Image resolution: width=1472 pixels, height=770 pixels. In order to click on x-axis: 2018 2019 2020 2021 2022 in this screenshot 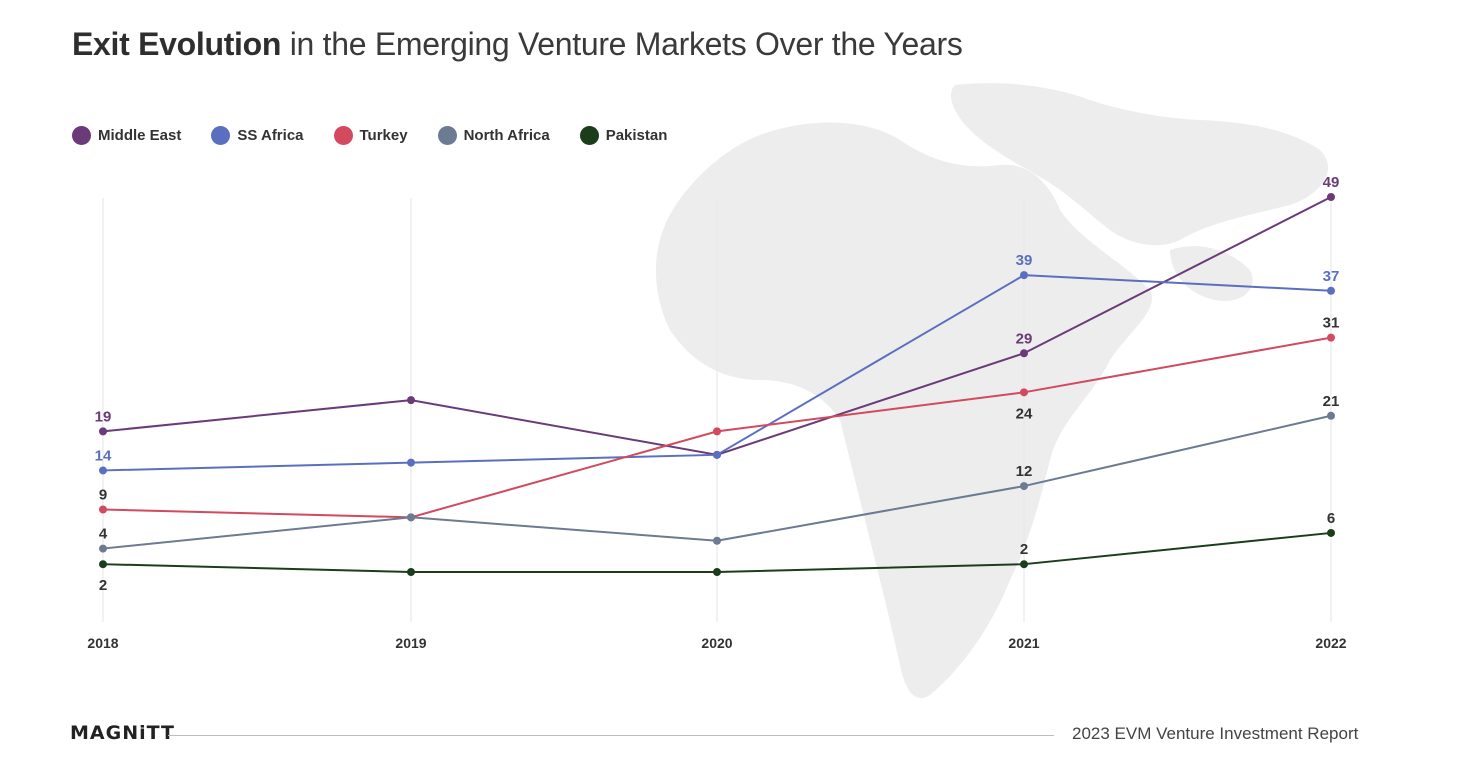, I will do `click(716, 643)`.